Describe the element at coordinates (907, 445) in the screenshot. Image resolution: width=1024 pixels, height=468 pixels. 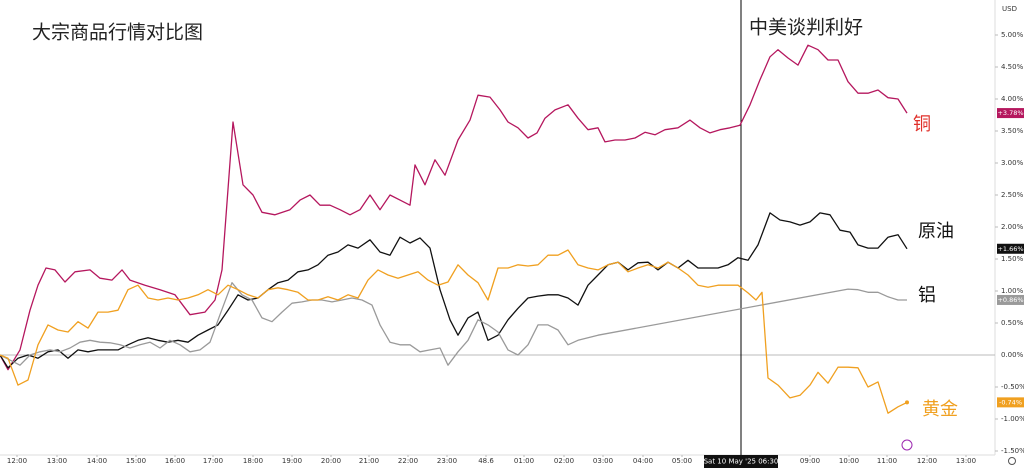
I see `alert-icon` at that location.